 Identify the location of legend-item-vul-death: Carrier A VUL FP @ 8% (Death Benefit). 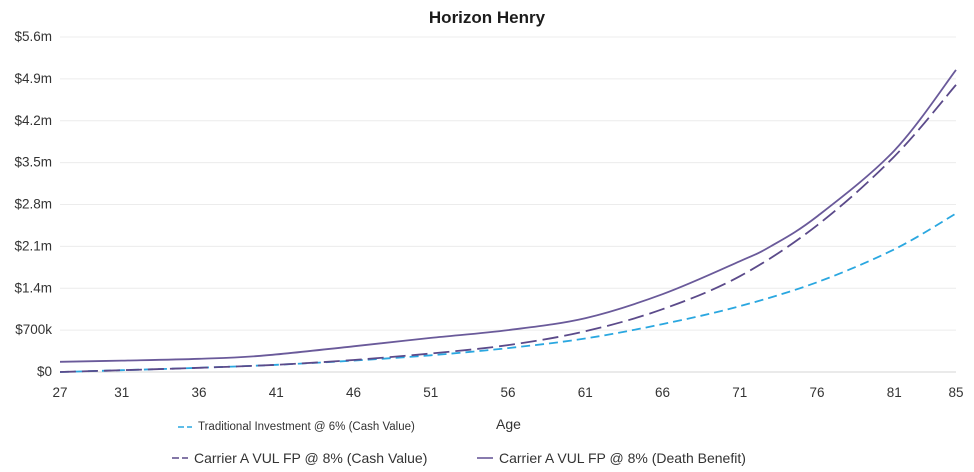
(611, 458).